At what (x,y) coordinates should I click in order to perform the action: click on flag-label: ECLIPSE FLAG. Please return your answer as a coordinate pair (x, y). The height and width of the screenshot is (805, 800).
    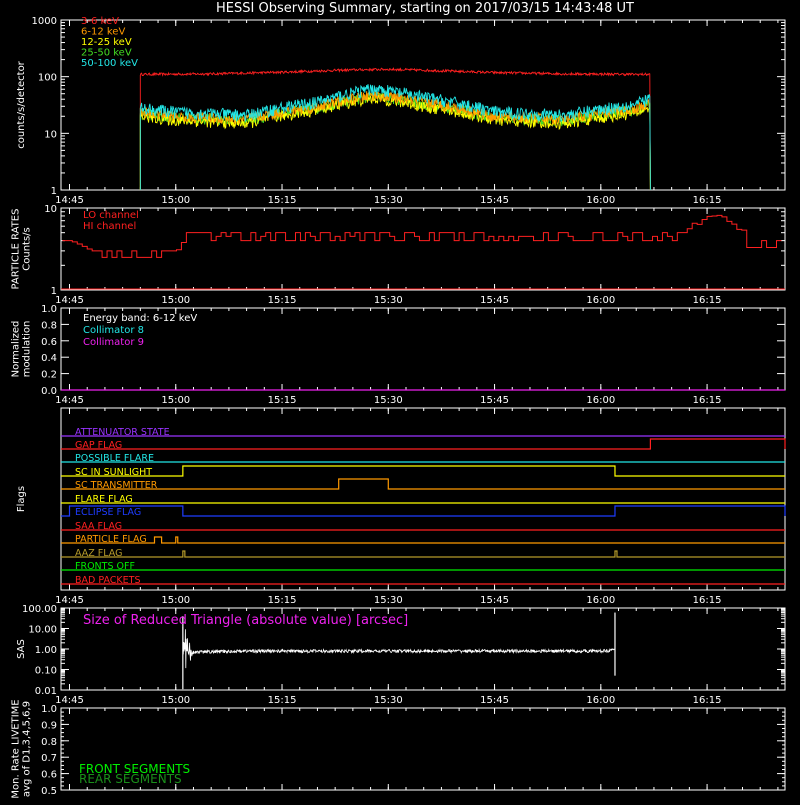
    Looking at the image, I should click on (108, 512).